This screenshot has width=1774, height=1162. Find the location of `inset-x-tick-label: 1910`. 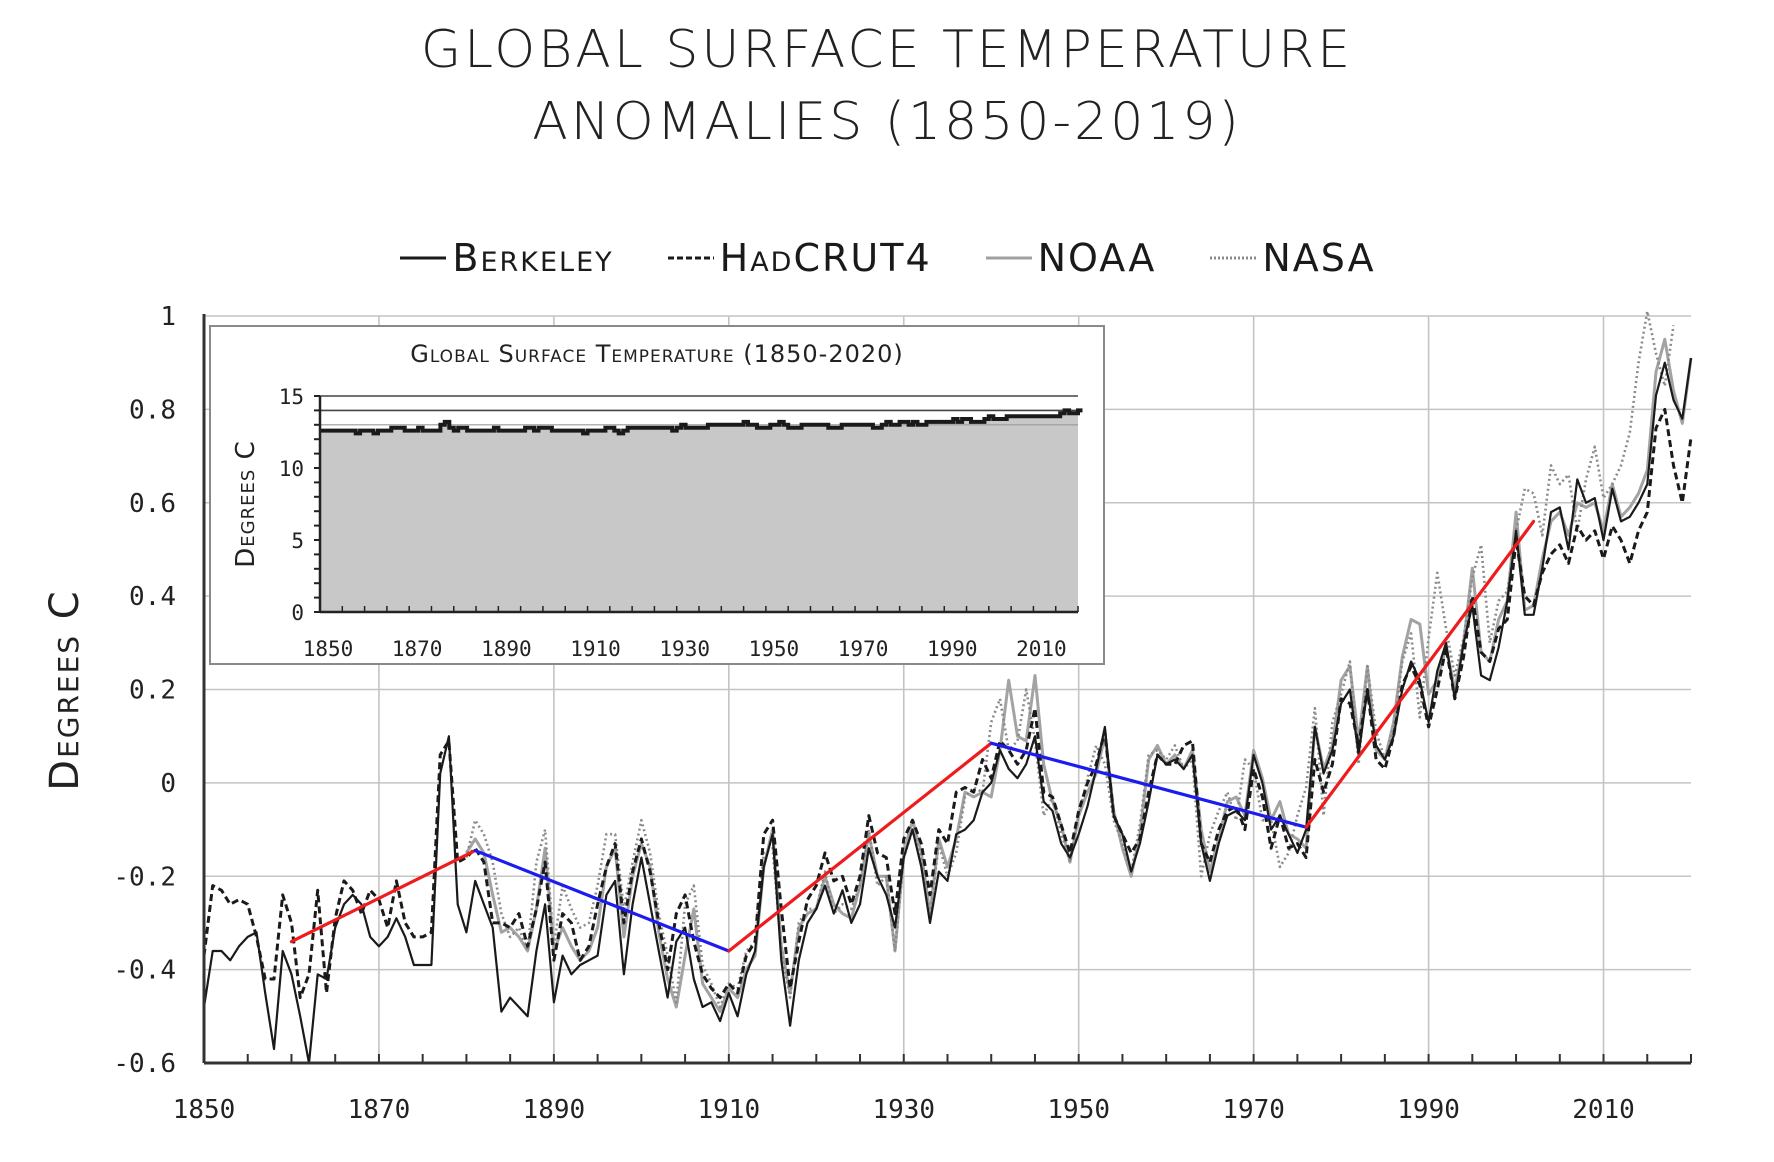

inset-x-tick-label: 1910 is located at coordinates (595, 649).